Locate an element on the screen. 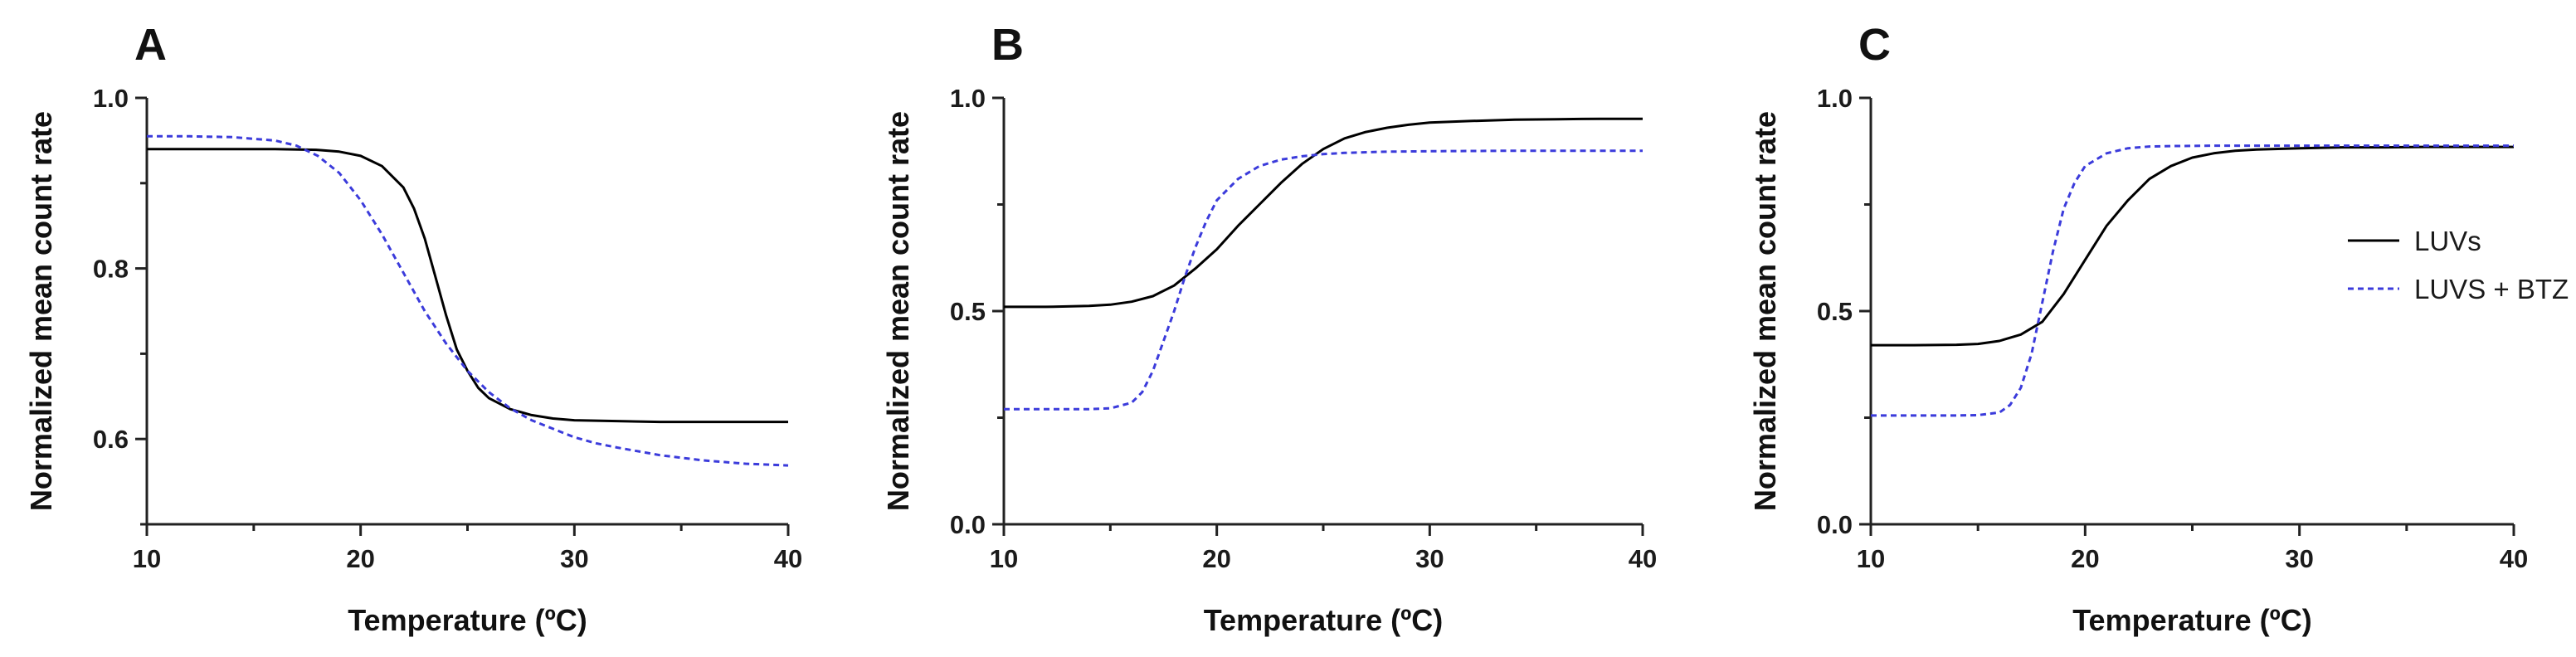 The width and height of the screenshot is (2576, 657). legend-label: LUVS + BTZ is located at coordinates (2491, 289).